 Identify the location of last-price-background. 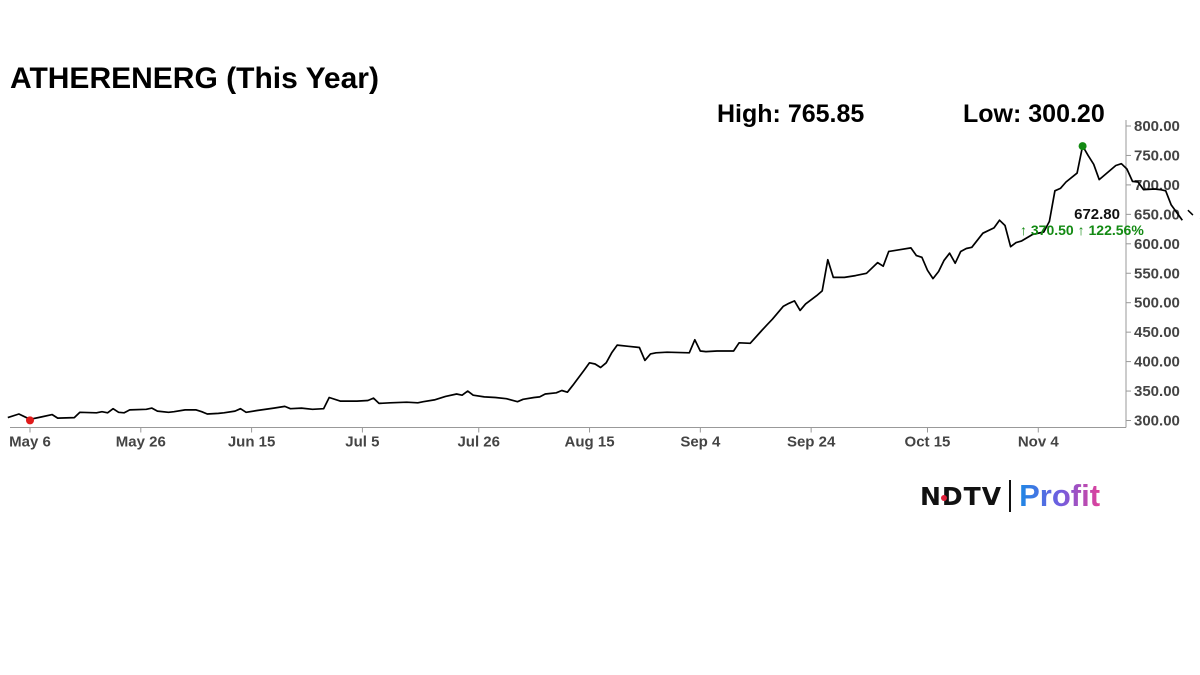
(1095, 214).